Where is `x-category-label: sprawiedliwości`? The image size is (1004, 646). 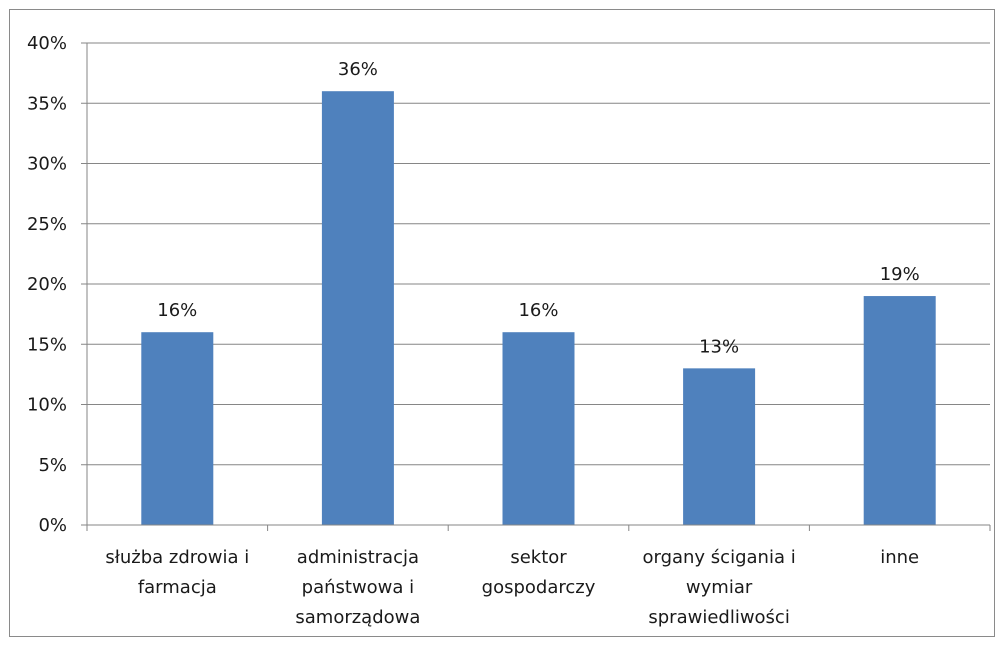 x-category-label: sprawiedliwości is located at coordinates (718, 617).